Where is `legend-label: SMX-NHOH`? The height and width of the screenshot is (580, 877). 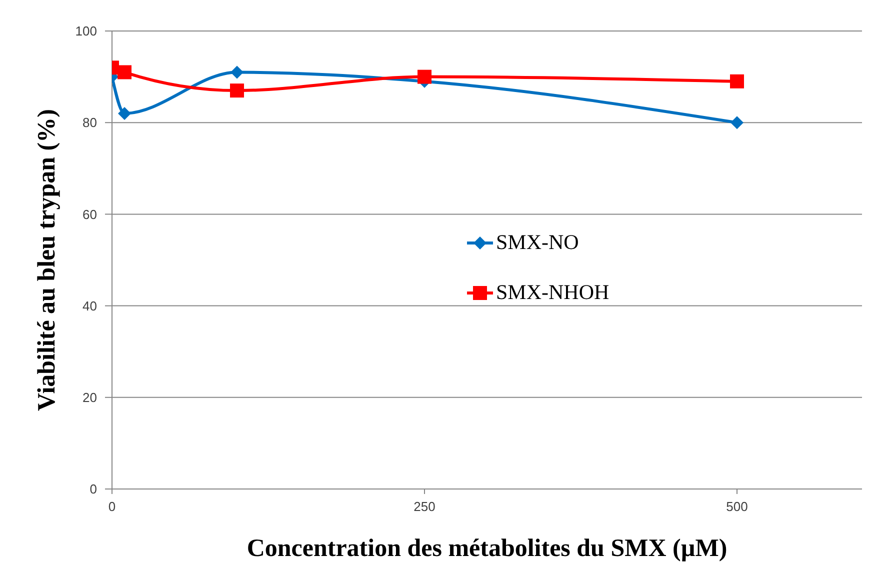 legend-label: SMX-NHOH is located at coordinates (553, 293).